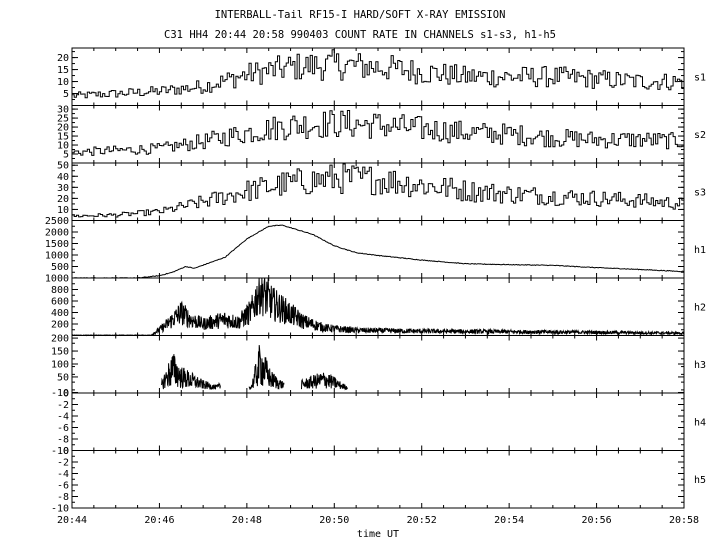  Describe the element at coordinates (378, 307) in the screenshot. I see `series-line-h2` at that location.